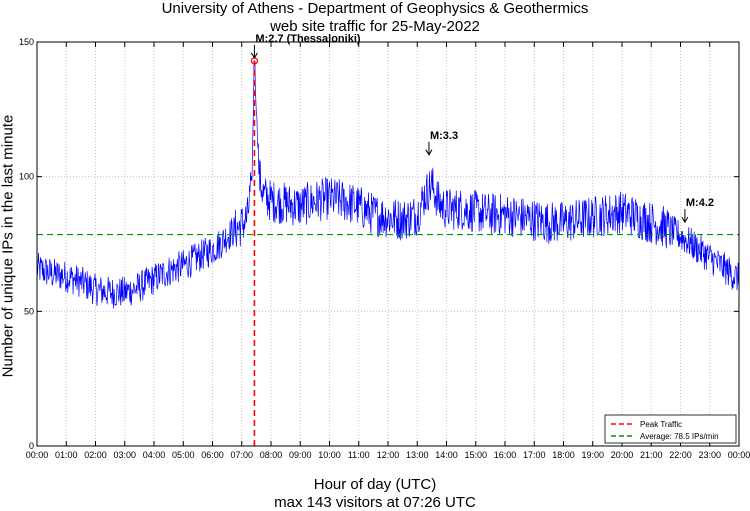 The width and height of the screenshot is (750, 511). Describe the element at coordinates (622, 455) in the screenshot. I see `x-tick-label: 20:00` at that location.